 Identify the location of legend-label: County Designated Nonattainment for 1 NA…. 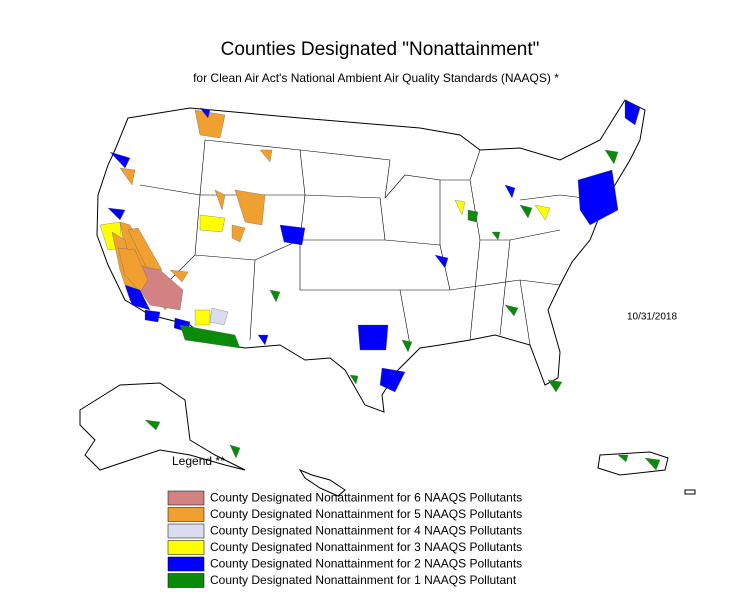
(363, 580).